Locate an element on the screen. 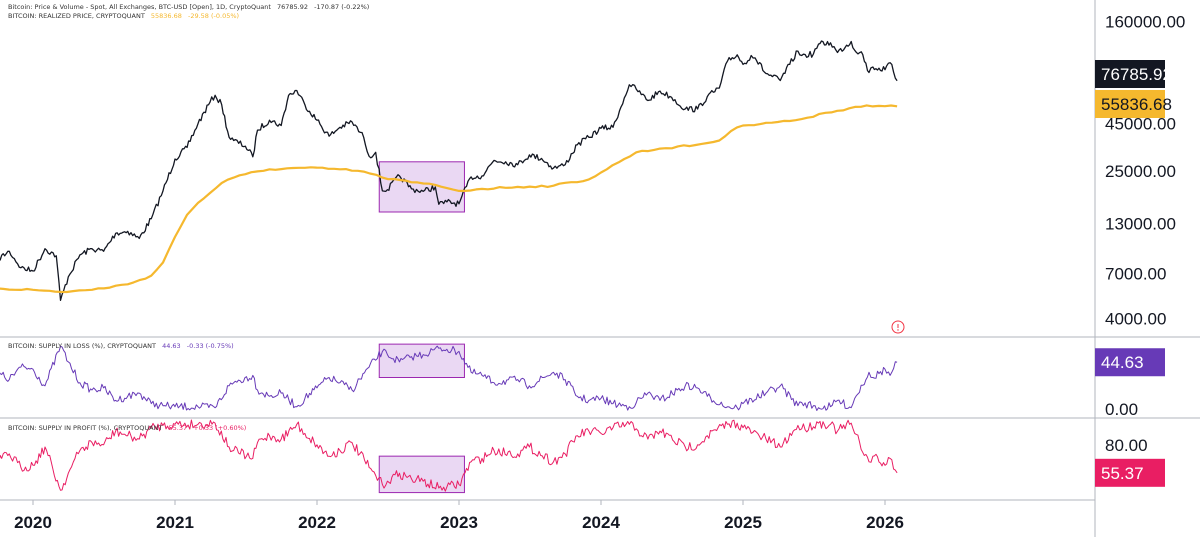 The width and height of the screenshot is (1200, 537). y-tick-label: 7000.00 is located at coordinates (1135, 273).